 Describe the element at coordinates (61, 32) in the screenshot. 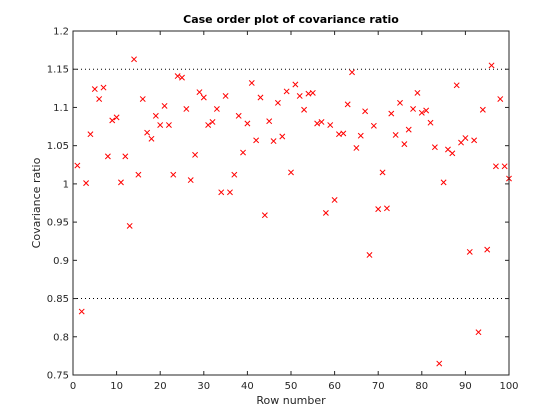

I see `y-tick-label: 1.2` at that location.